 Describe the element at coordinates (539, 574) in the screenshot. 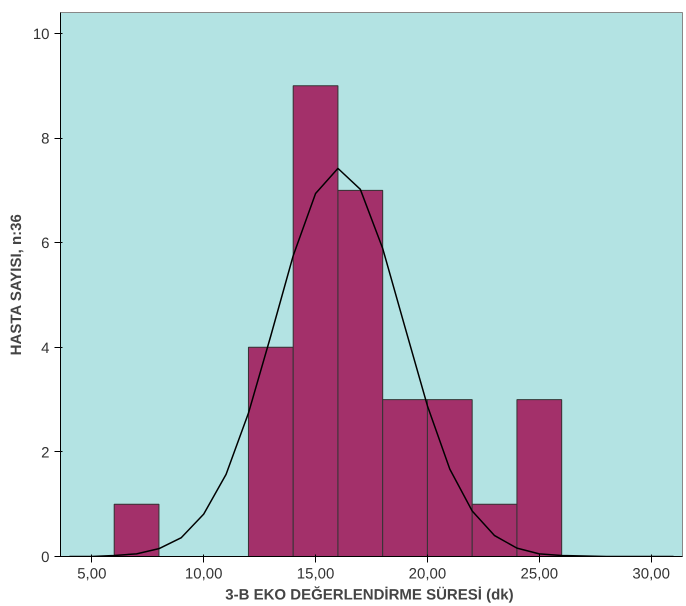

I see `x-tick-label: 25,00` at that location.